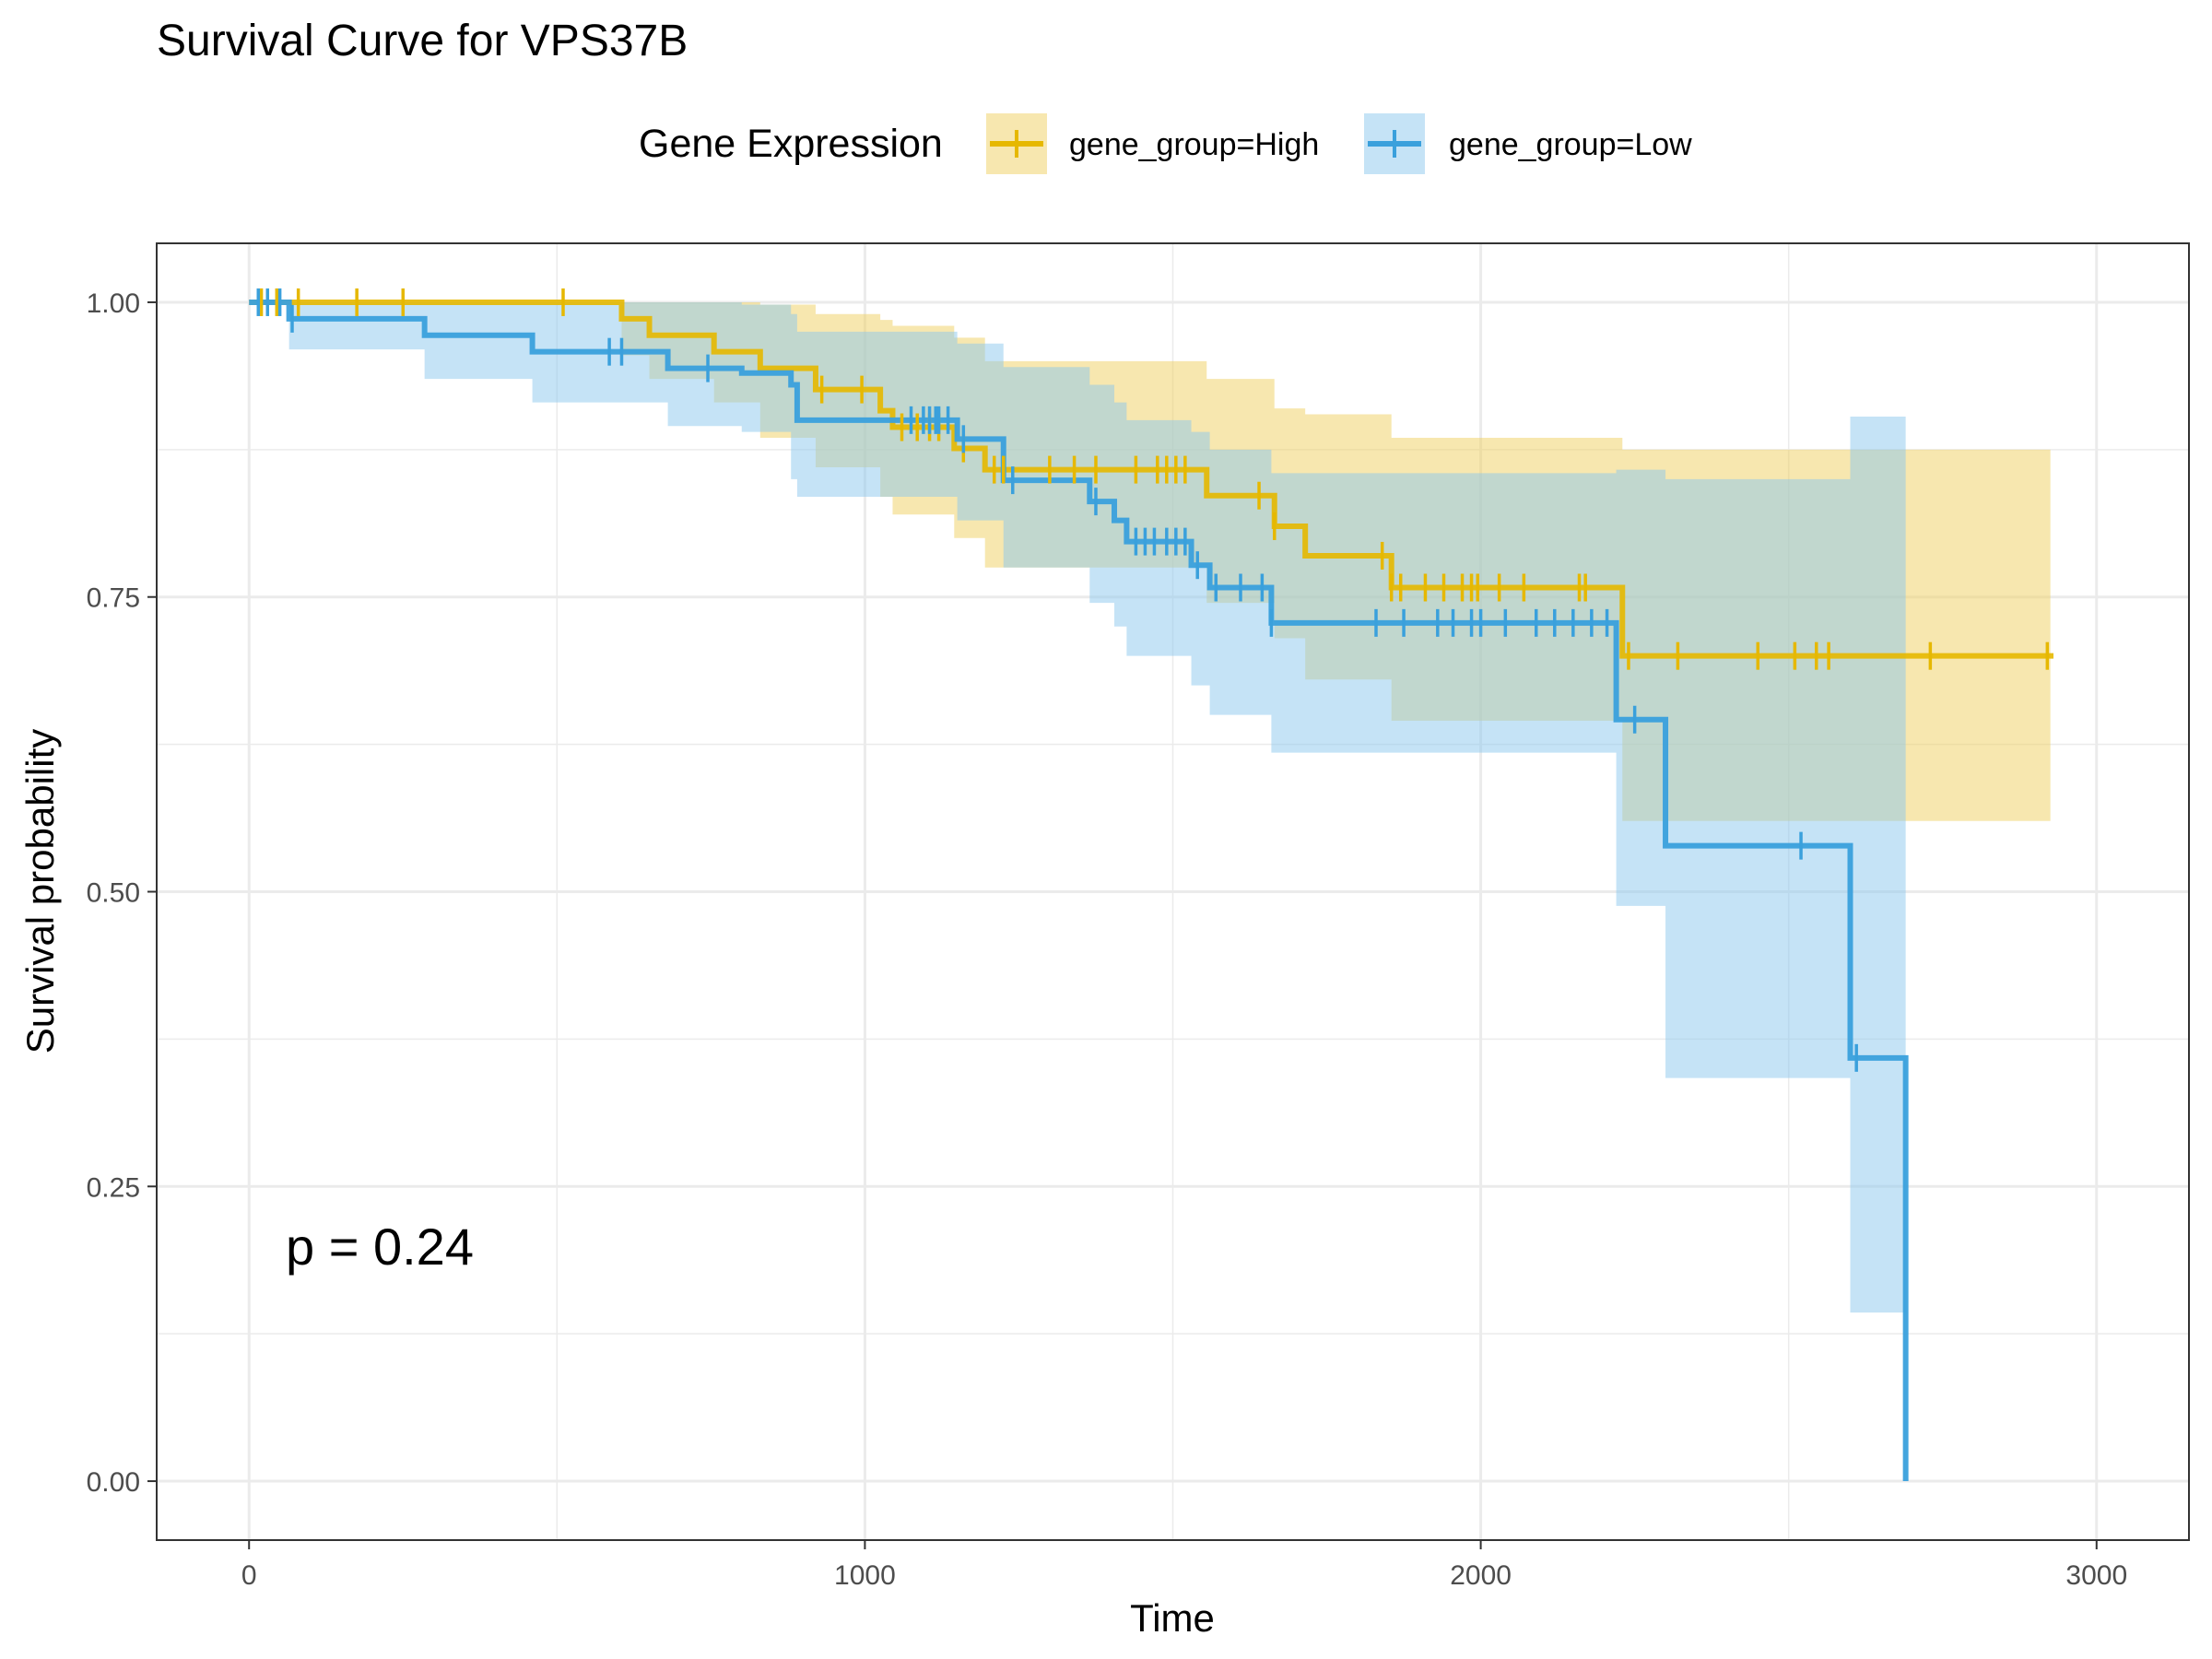  What do you see at coordinates (113, 1187) in the screenshot?
I see `y-axis-tick-label: 0.25` at bounding box center [113, 1187].